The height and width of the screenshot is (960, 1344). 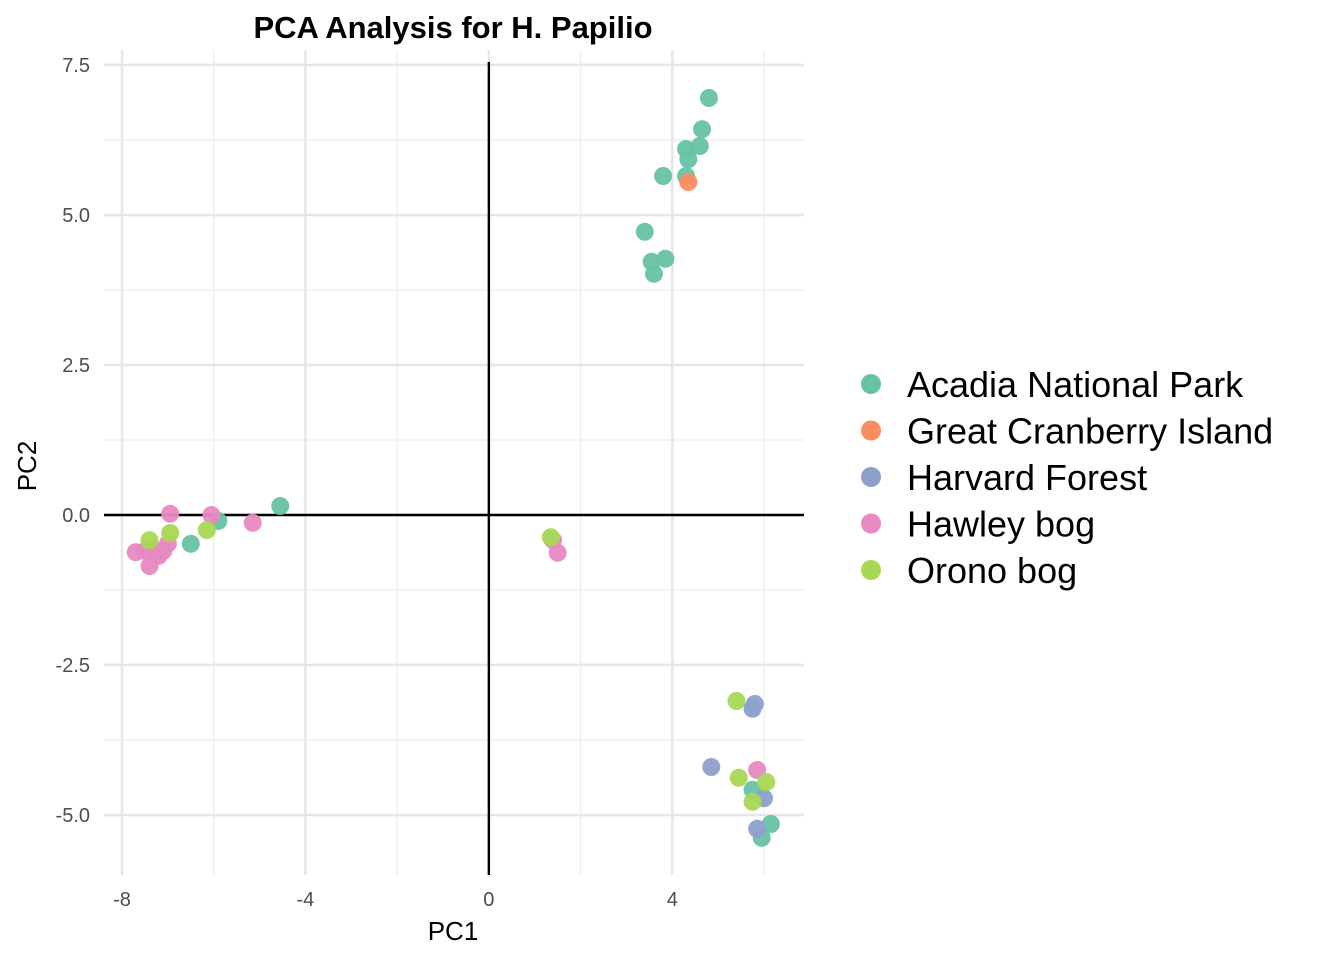 What do you see at coordinates (452, 27) in the screenshot?
I see `chart-title: PCA Analysis for H. Papilio` at bounding box center [452, 27].